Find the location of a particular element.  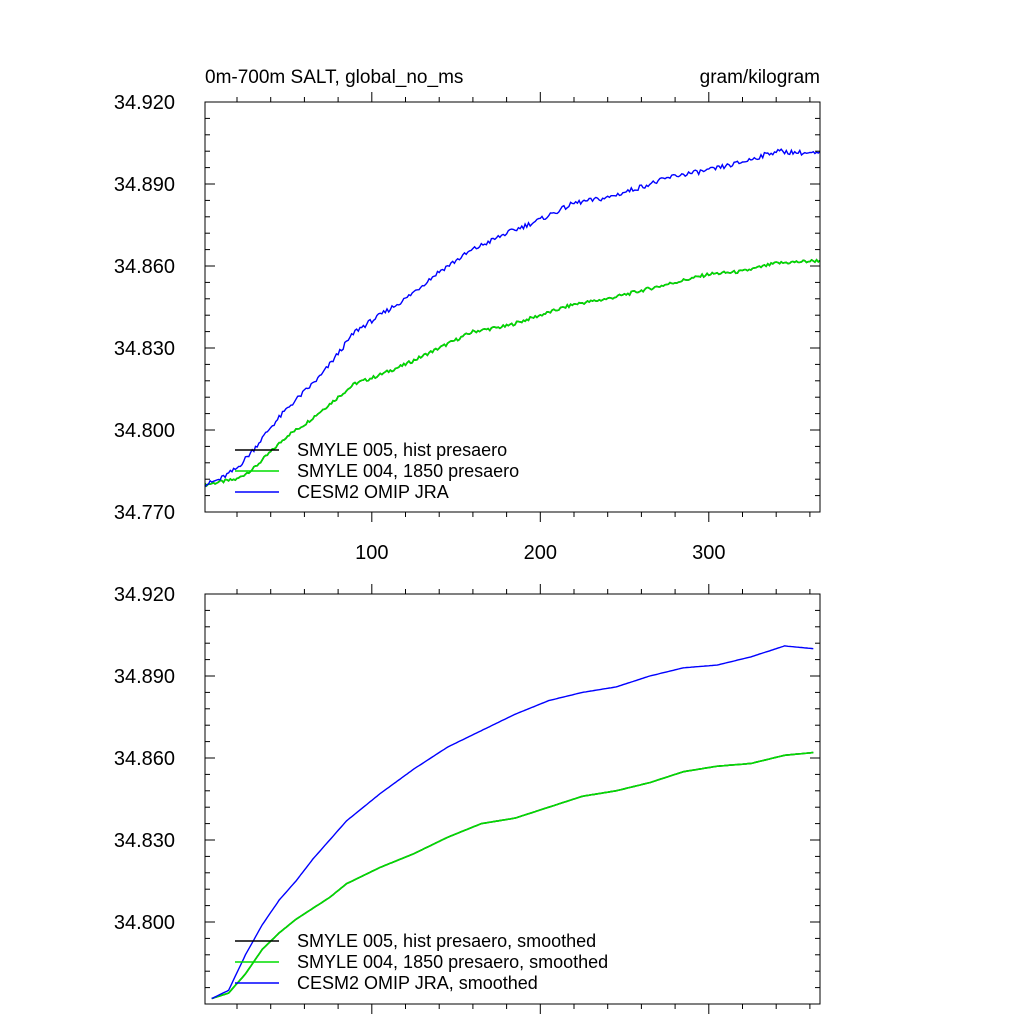

legend-label-2: SMYLE 004, 1850 presaero, smoothed is located at coordinates (452, 962).